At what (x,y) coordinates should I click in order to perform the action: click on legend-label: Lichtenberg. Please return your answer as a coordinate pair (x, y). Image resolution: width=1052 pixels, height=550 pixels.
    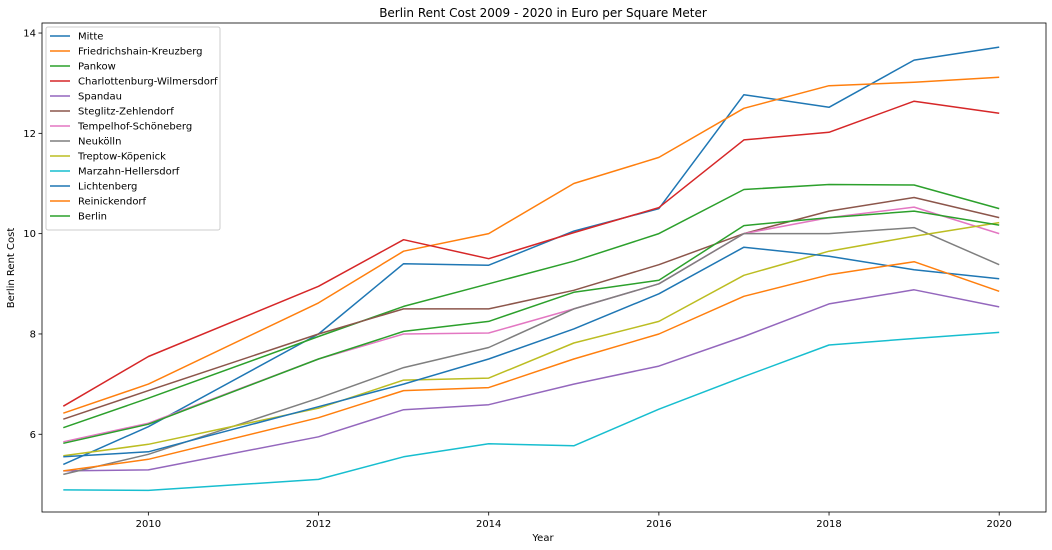
    Looking at the image, I should click on (107, 187).